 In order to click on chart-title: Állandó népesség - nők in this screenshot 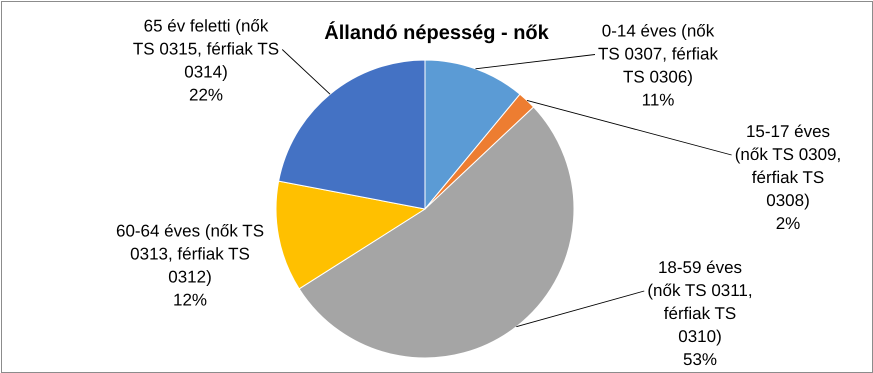, I will do `click(437, 32)`.